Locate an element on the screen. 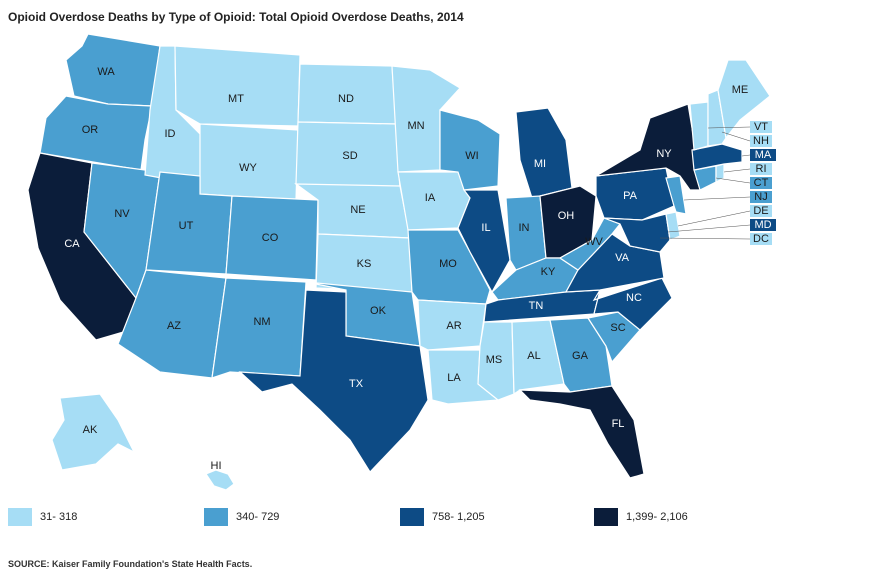 The width and height of the screenshot is (880, 578). label-ME: ME is located at coordinates (740, 90).